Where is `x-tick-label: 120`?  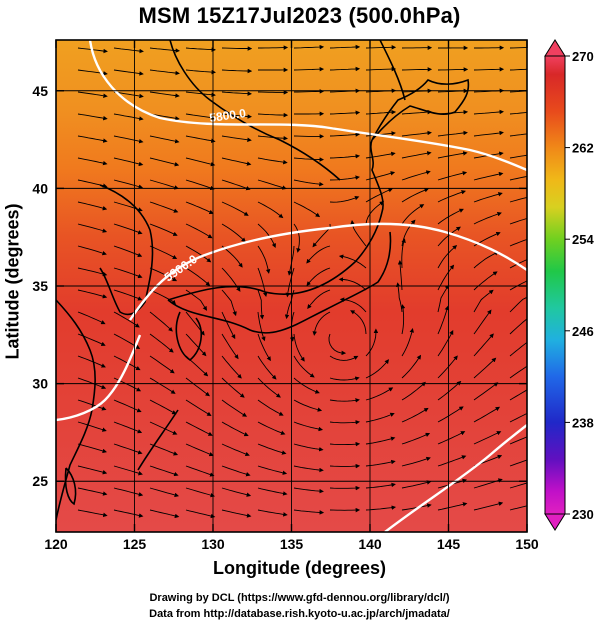
x-tick-label: 120 is located at coordinates (56, 544).